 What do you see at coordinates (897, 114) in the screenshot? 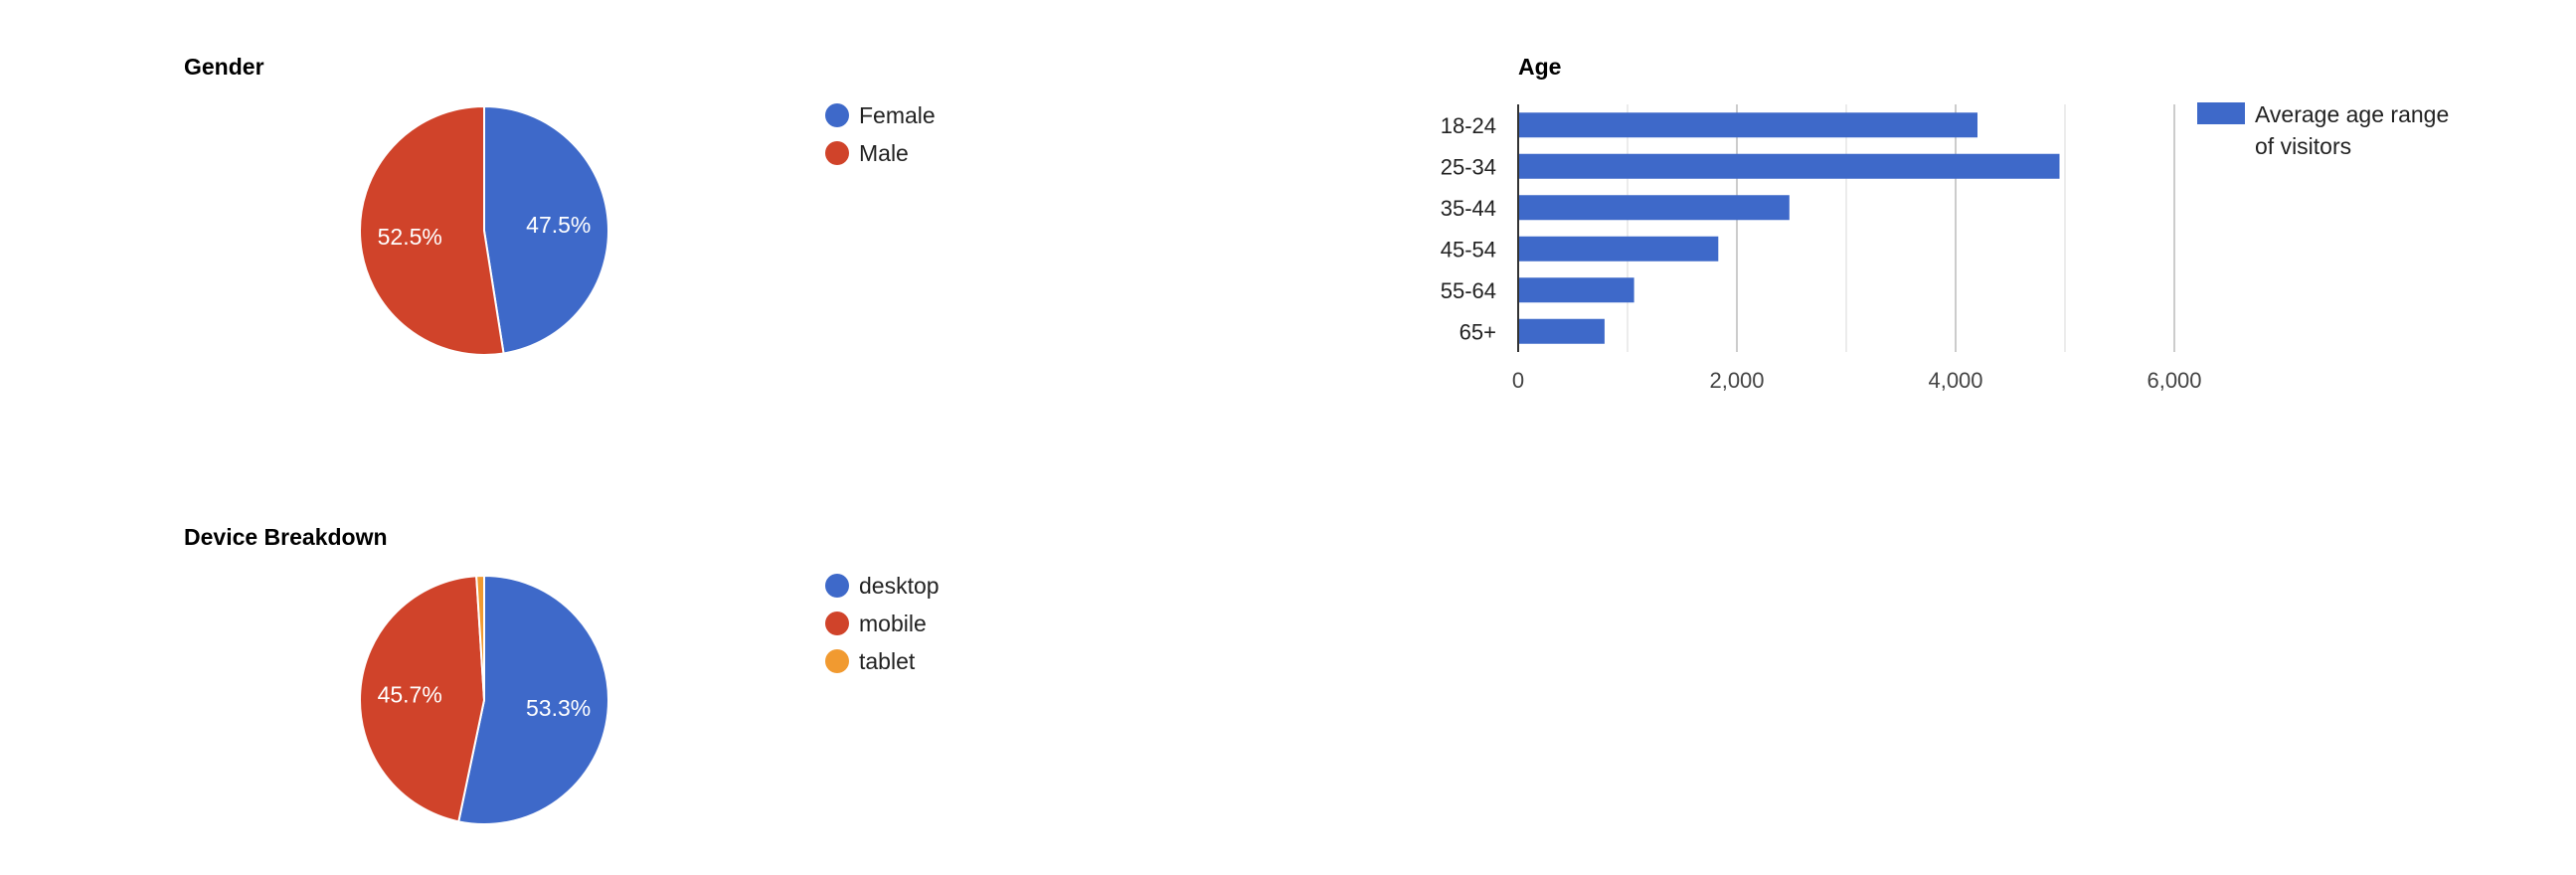
I see `legend-label-female: Female` at bounding box center [897, 114].